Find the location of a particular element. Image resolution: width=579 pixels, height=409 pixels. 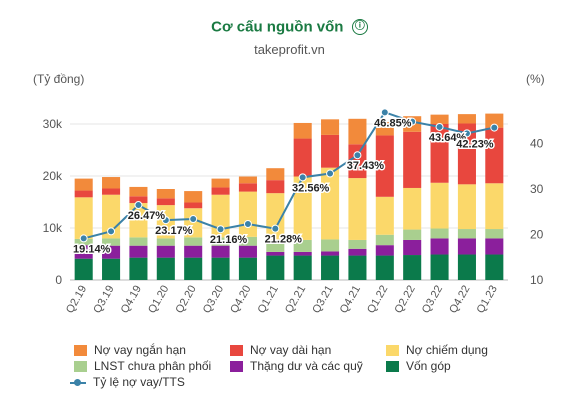

legend-item-retained-earnings: LNST chưa phân phối is located at coordinates (142, 366).